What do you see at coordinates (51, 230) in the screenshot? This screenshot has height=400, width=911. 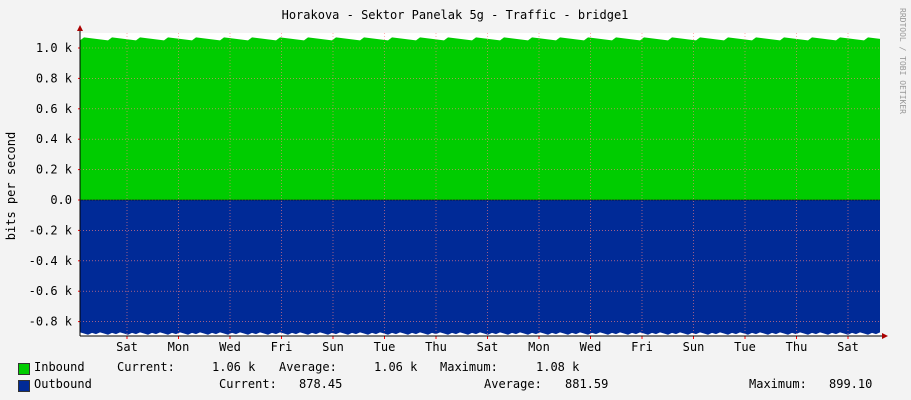 I see `y-tick-label: -0.2 k` at bounding box center [51, 230].